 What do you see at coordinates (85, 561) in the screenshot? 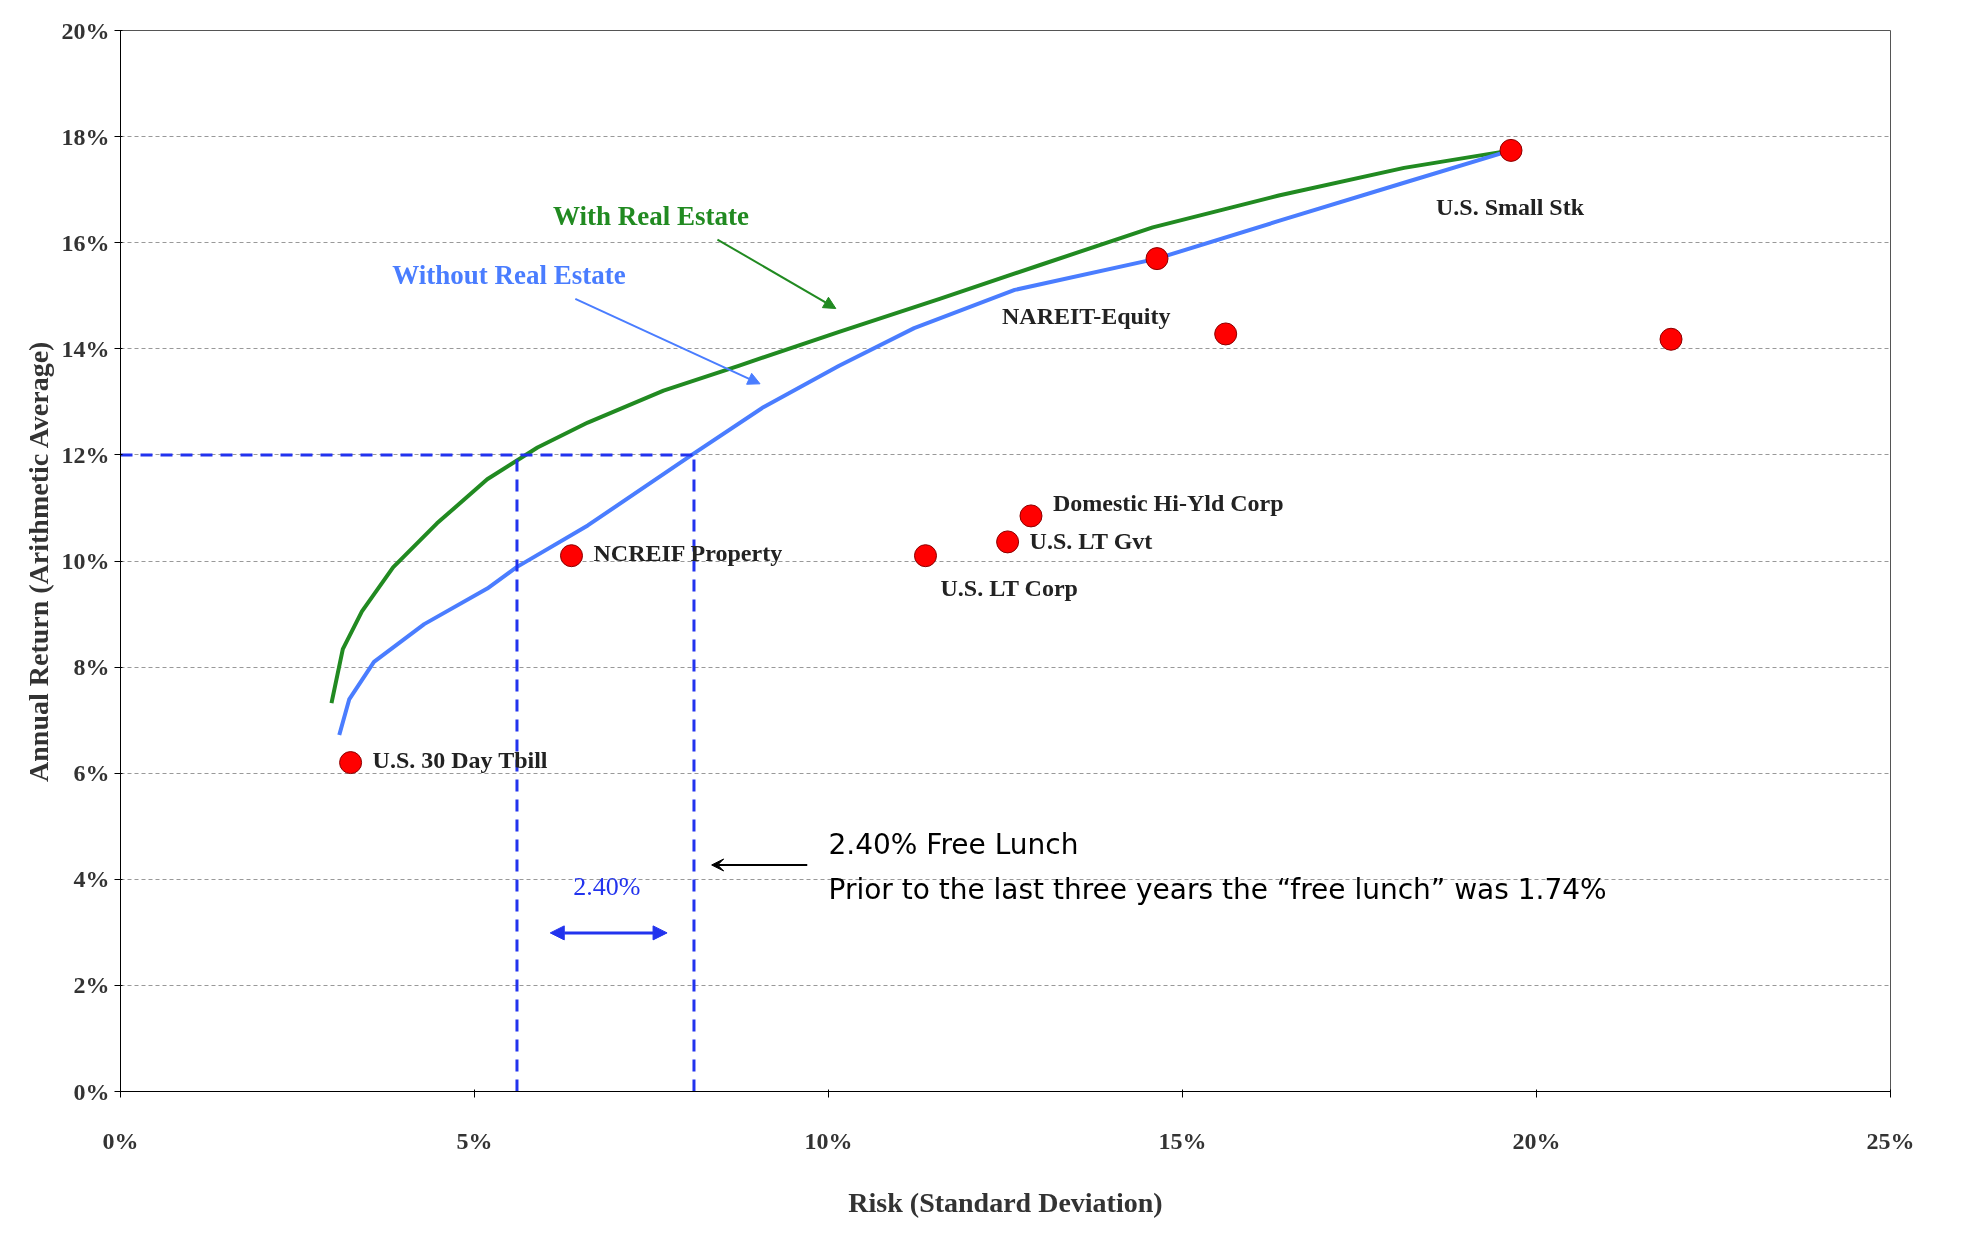
I see `y-tick-label: 10%` at bounding box center [85, 561].